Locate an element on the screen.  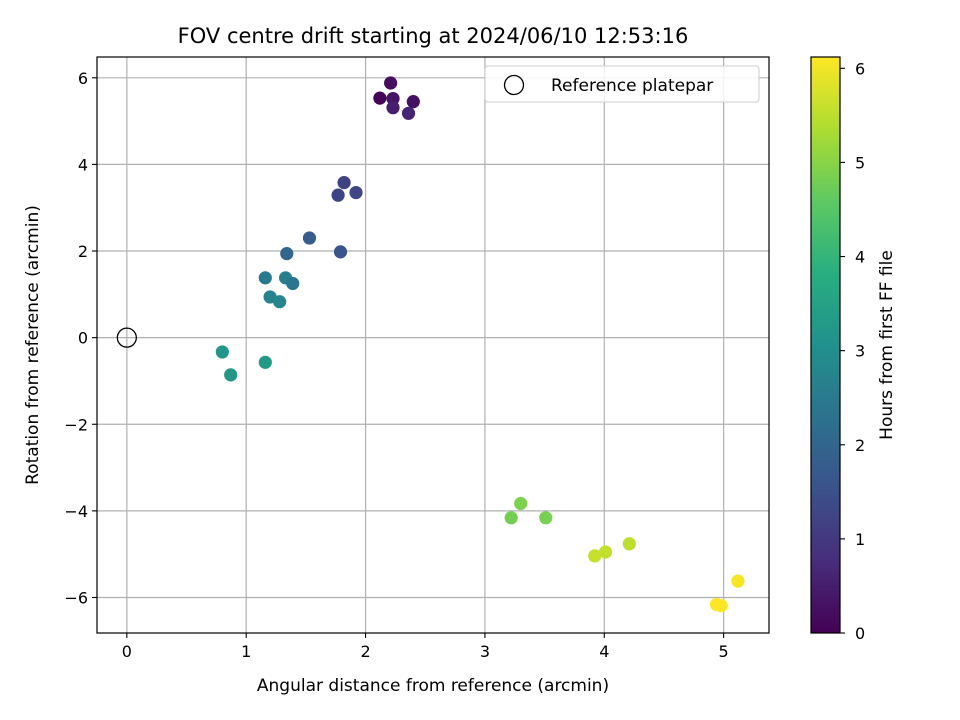
colorbar-ticks: 0 1 2 3 4 5 6 is located at coordinates (852, 351).